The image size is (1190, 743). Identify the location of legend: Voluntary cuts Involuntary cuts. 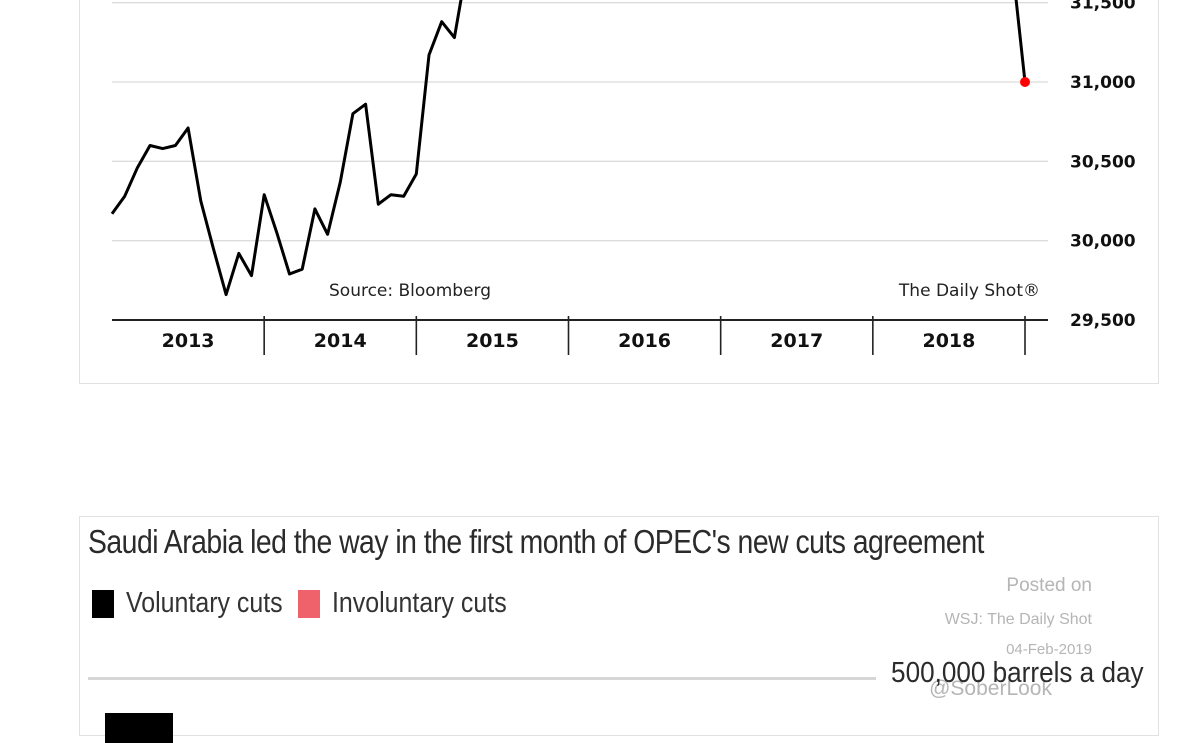
(313, 603).